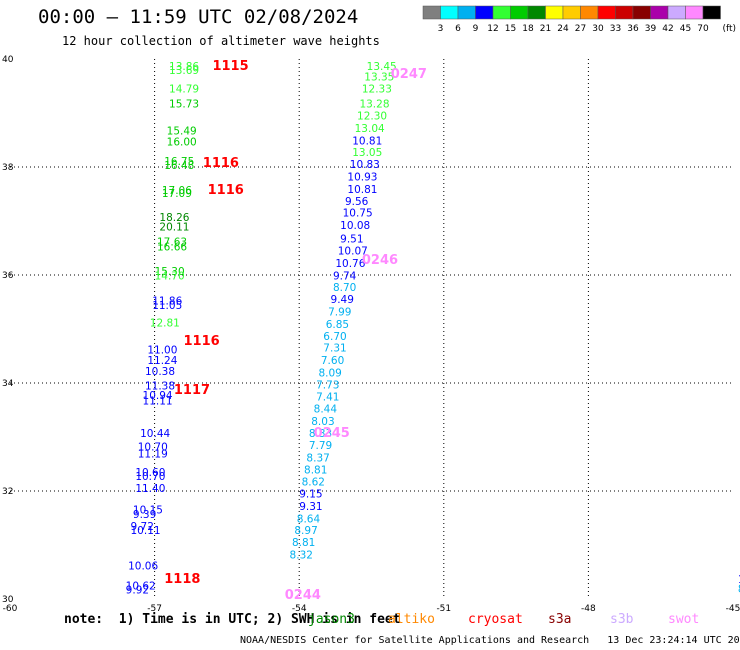 Image resolution: width=740 pixels, height=650 pixels. Describe the element at coordinates (162, 350) in the screenshot. I see `wave-height-label: 11.00` at that location.